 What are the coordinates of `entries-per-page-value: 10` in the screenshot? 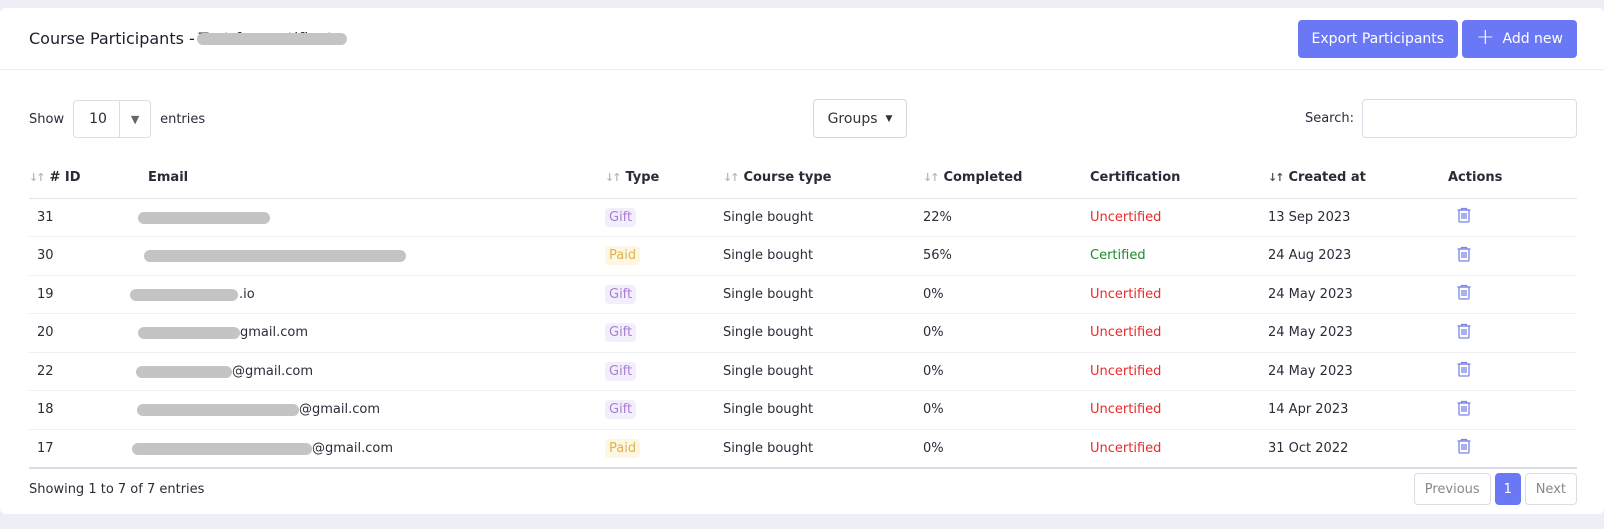 It's located at (98, 119).